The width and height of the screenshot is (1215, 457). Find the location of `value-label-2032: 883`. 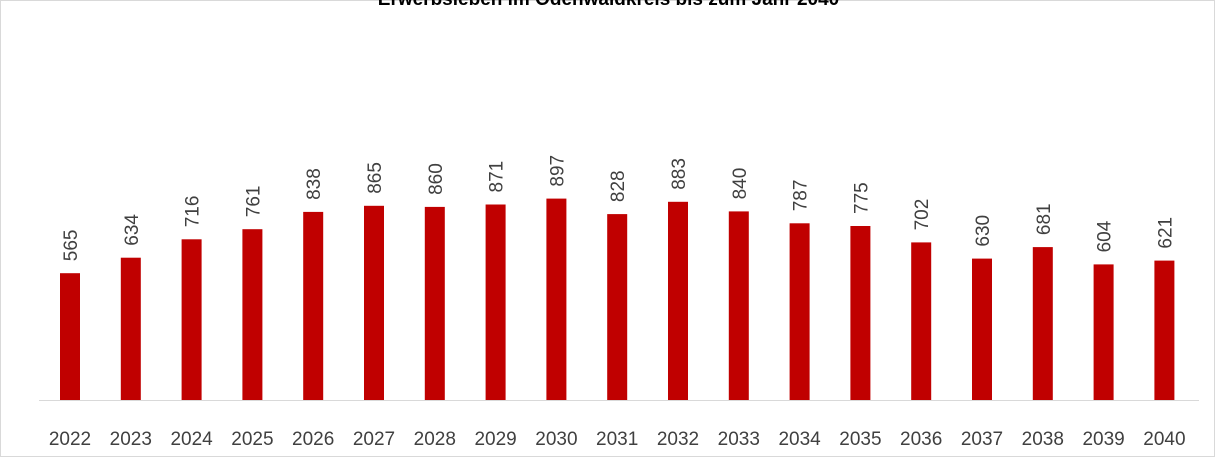

value-label-2032: 883 is located at coordinates (679, 174).